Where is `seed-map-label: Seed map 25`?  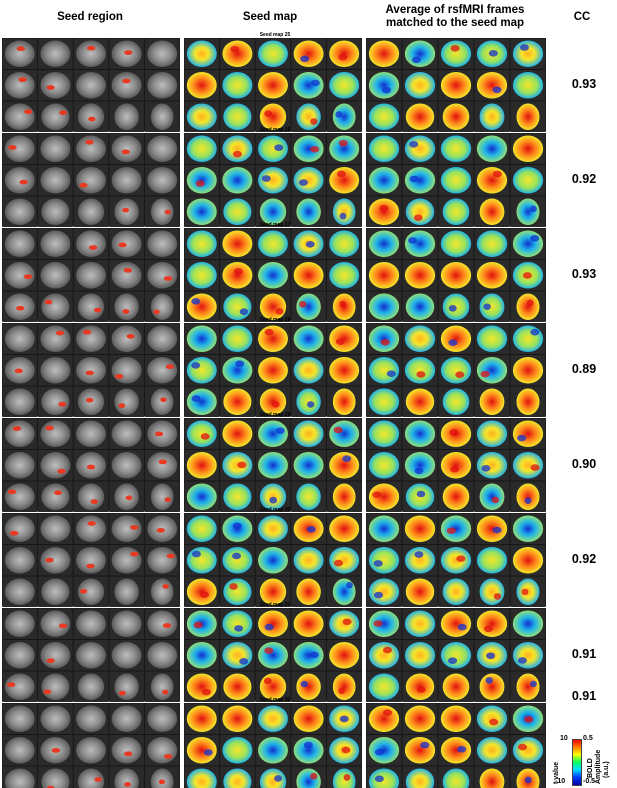 seed-map-label: Seed map 25 is located at coordinates (275, 35).